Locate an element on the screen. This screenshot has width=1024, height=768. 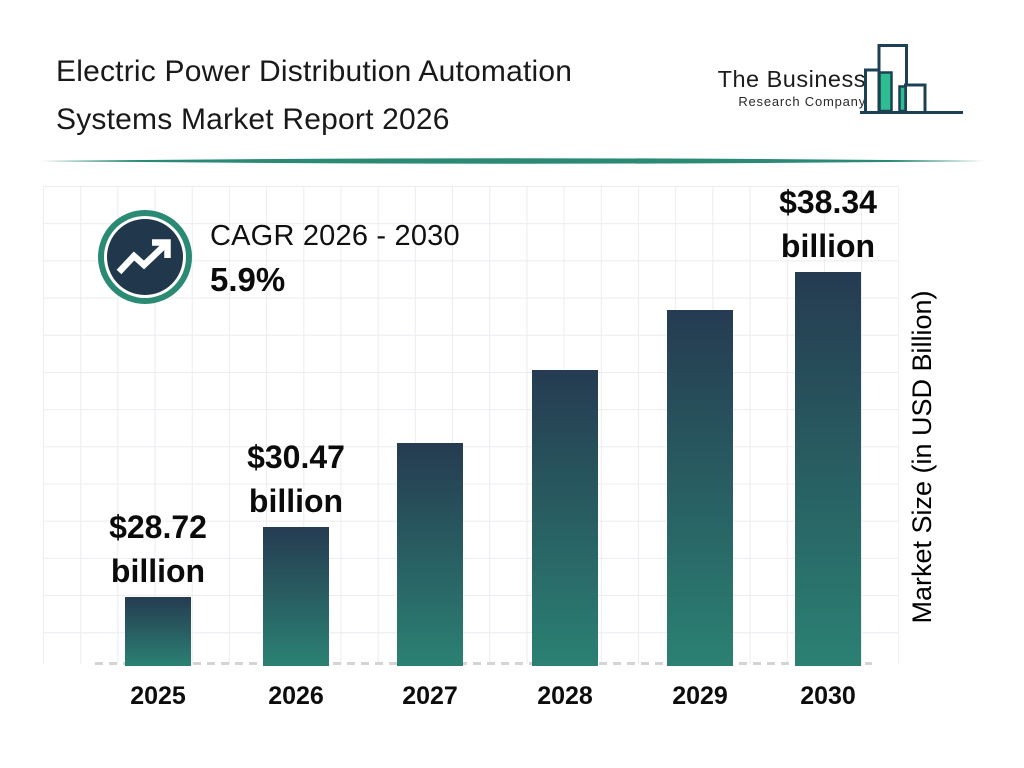
cagr-value: 5.9% is located at coordinates (248, 279).